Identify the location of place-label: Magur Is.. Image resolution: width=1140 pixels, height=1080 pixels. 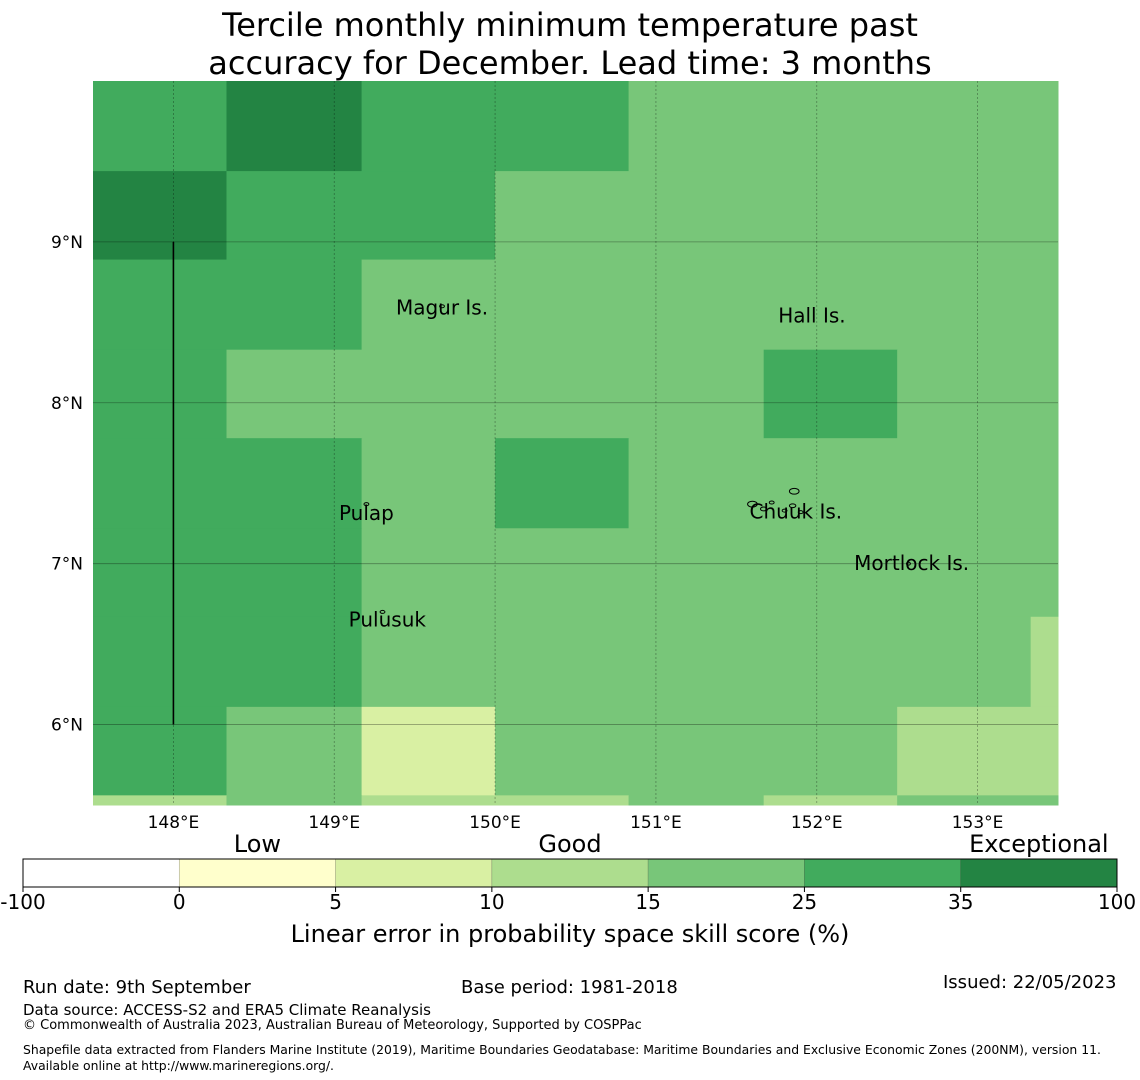
(442, 307).